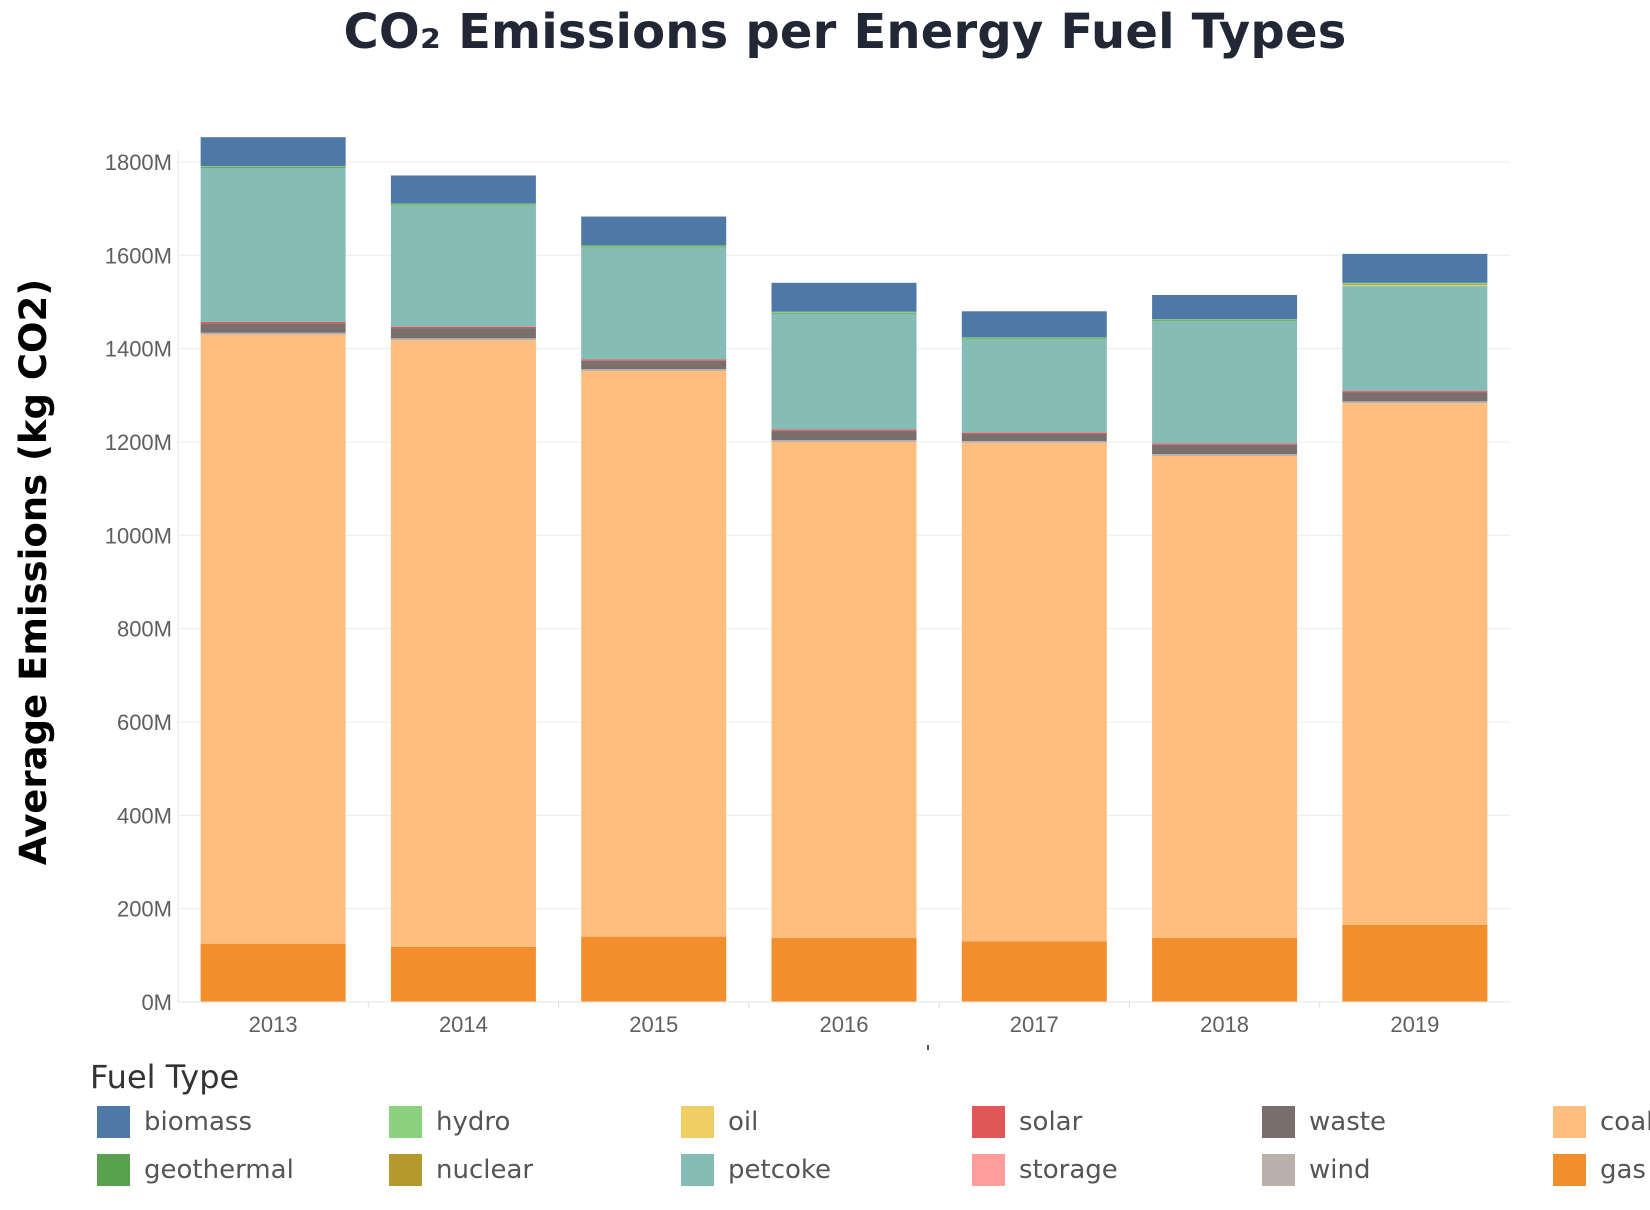 The width and height of the screenshot is (1650, 1210). What do you see at coordinates (743, 1122) in the screenshot?
I see `legend-label: oil` at bounding box center [743, 1122].